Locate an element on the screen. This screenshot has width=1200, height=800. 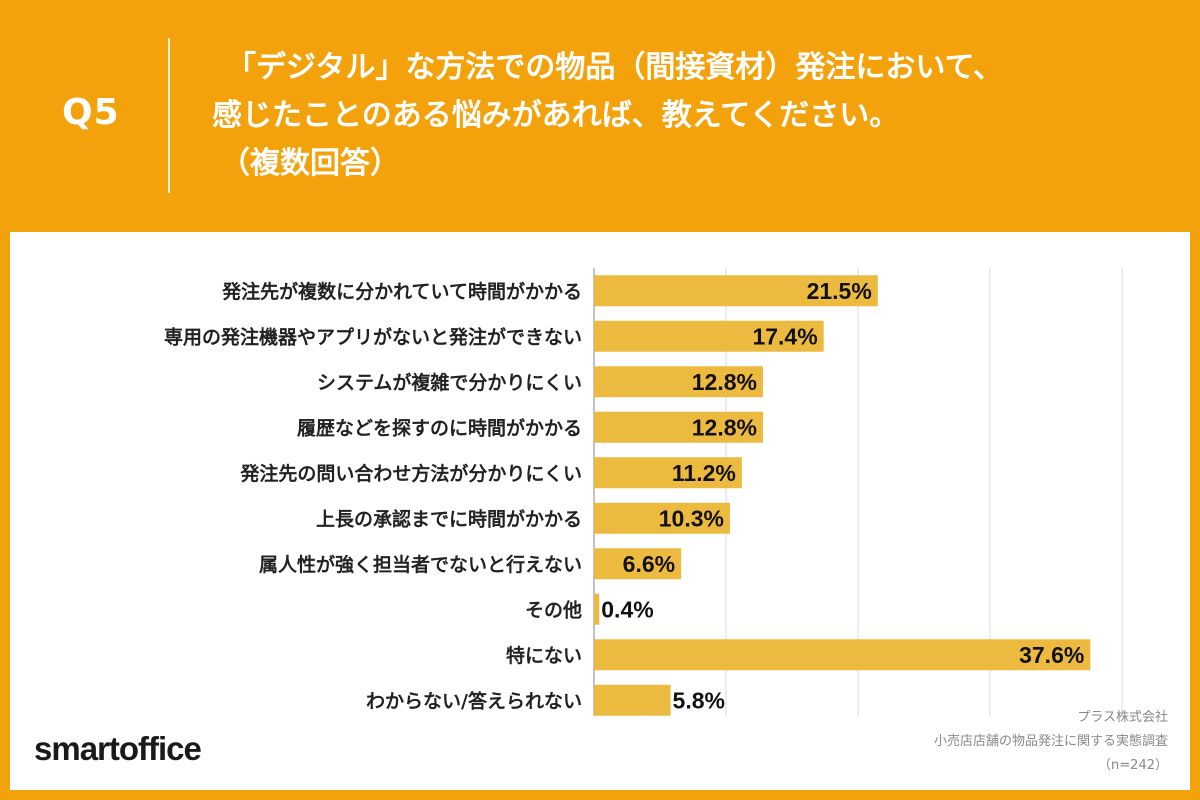
question-line-2: 感じたことのある悩みがあれば、教えてください。 is located at coordinates (556, 115).